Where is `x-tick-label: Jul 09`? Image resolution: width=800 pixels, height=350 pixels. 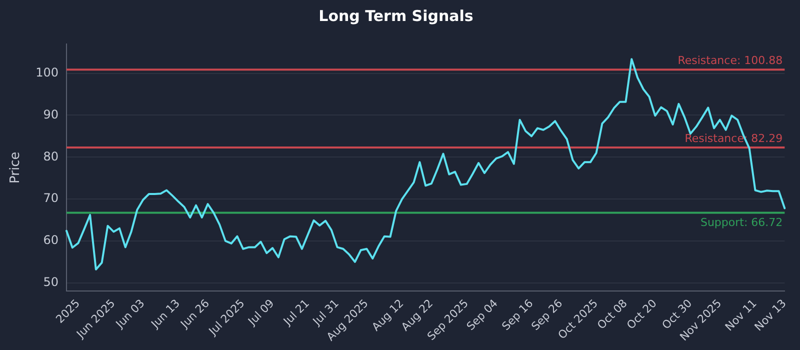
x-tick-label: Jul 09 is located at coordinates (261, 312).